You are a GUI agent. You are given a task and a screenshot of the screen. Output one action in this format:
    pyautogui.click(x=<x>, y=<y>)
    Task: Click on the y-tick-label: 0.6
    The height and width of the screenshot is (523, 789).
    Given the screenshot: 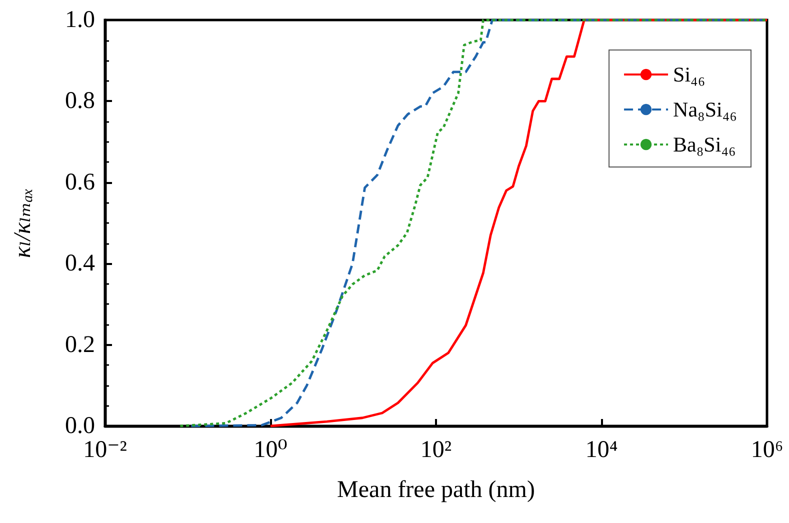 What is the action you would take?
    pyautogui.click(x=80, y=182)
    